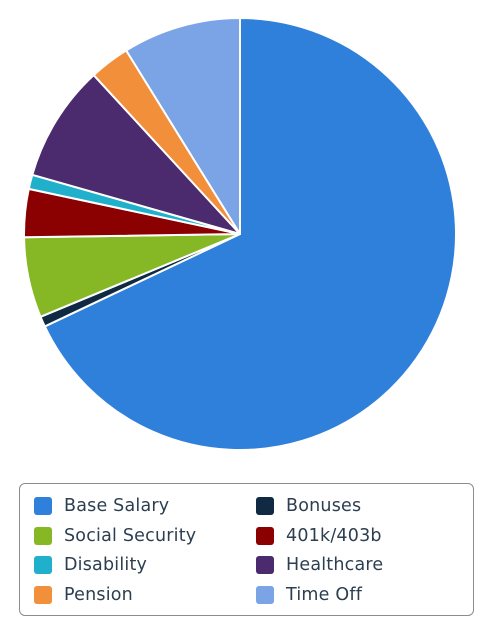 The image size is (487, 630). I want to click on legend-item-pension: Pension, so click(83, 595).